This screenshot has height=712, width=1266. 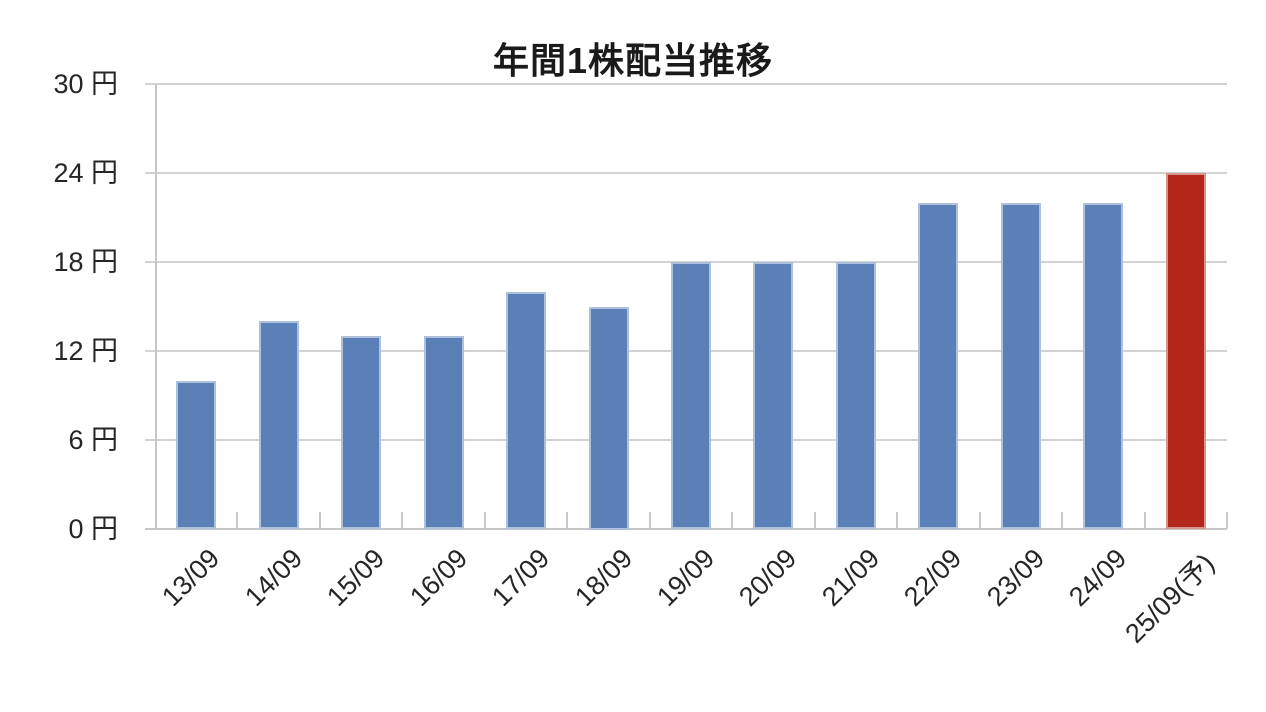 I want to click on x-tick-label: 24/09, so click(x=1098, y=577).